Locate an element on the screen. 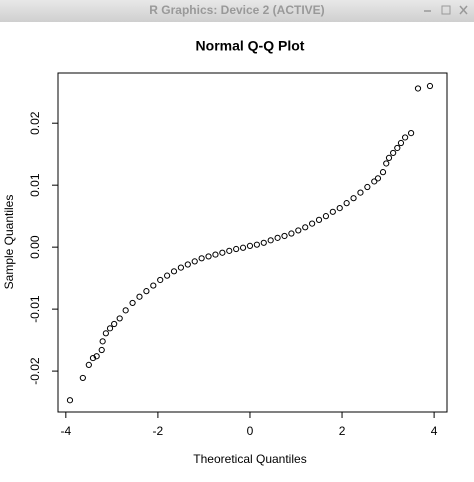 The height and width of the screenshot is (482, 474). y-tick-label: 0.00 is located at coordinates (35, 247).